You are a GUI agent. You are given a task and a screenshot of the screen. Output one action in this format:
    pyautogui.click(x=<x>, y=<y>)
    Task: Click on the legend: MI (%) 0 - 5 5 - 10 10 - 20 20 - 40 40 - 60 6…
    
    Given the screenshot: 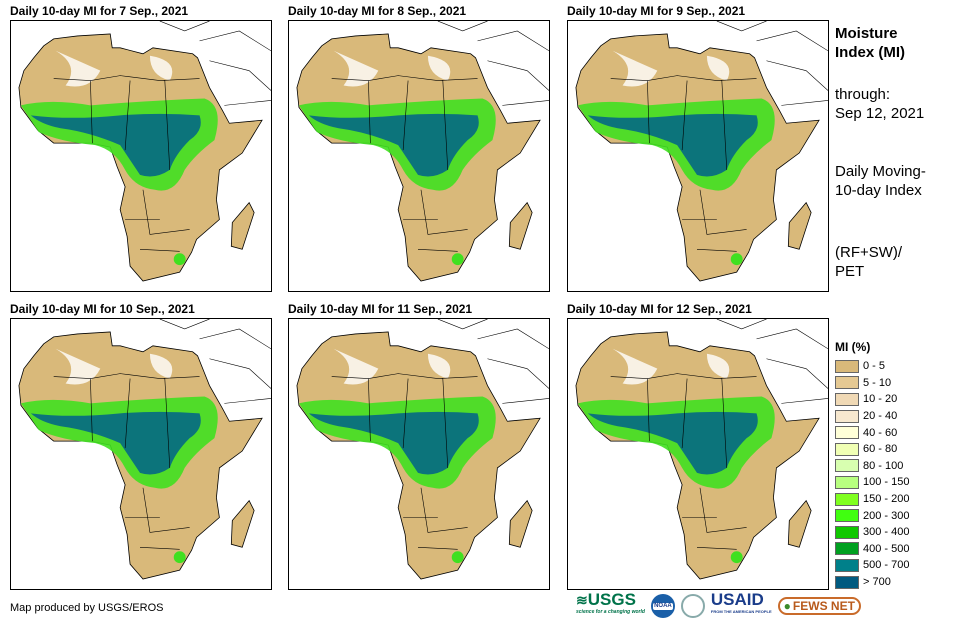 What is the action you would take?
    pyautogui.click(x=872, y=465)
    